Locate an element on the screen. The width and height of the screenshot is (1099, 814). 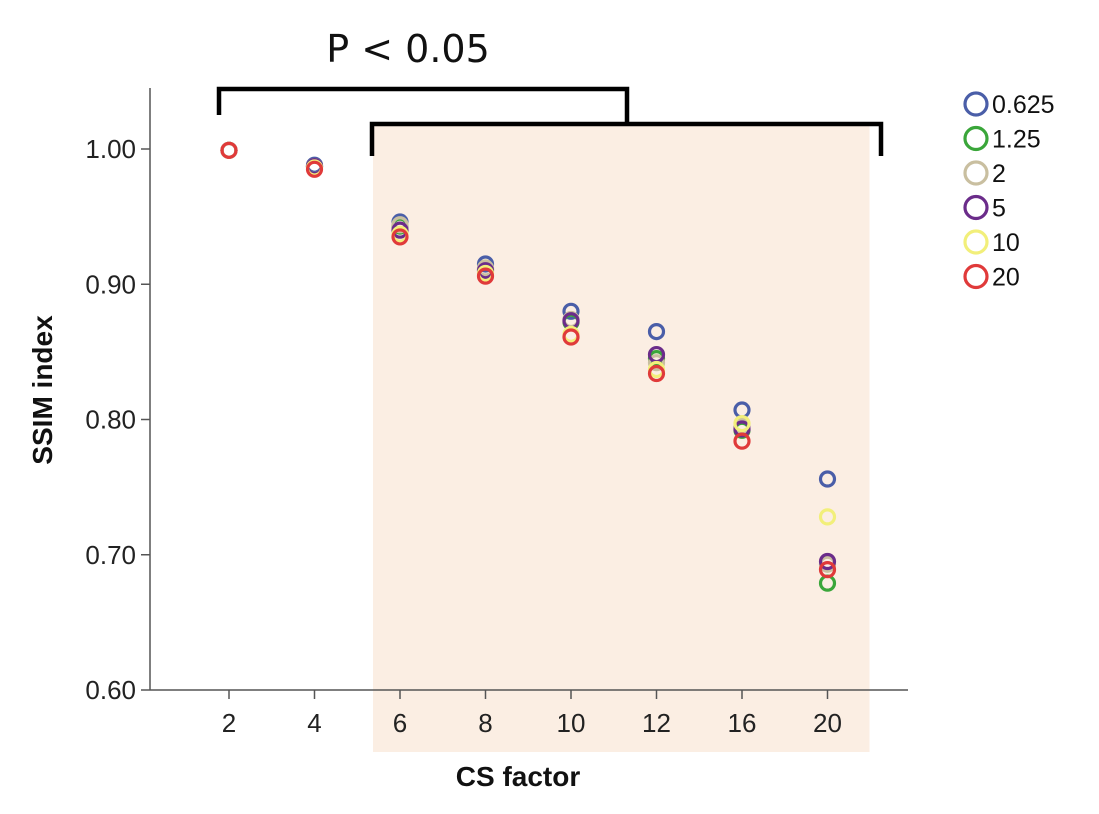
x-tick-label: 20 is located at coordinates (827, 723).